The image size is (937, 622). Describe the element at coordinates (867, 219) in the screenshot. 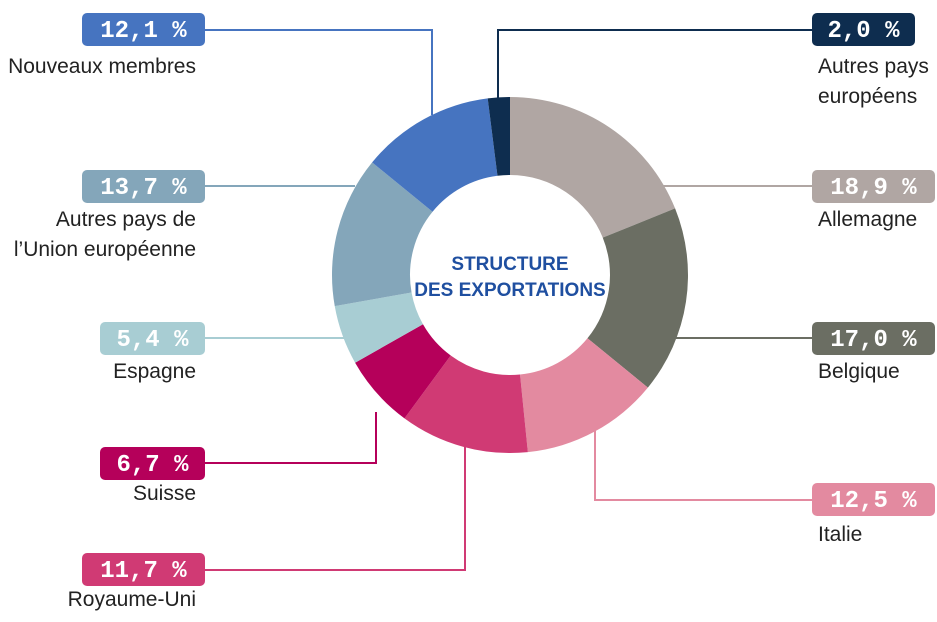

I see `category-label: Allemagne` at that location.